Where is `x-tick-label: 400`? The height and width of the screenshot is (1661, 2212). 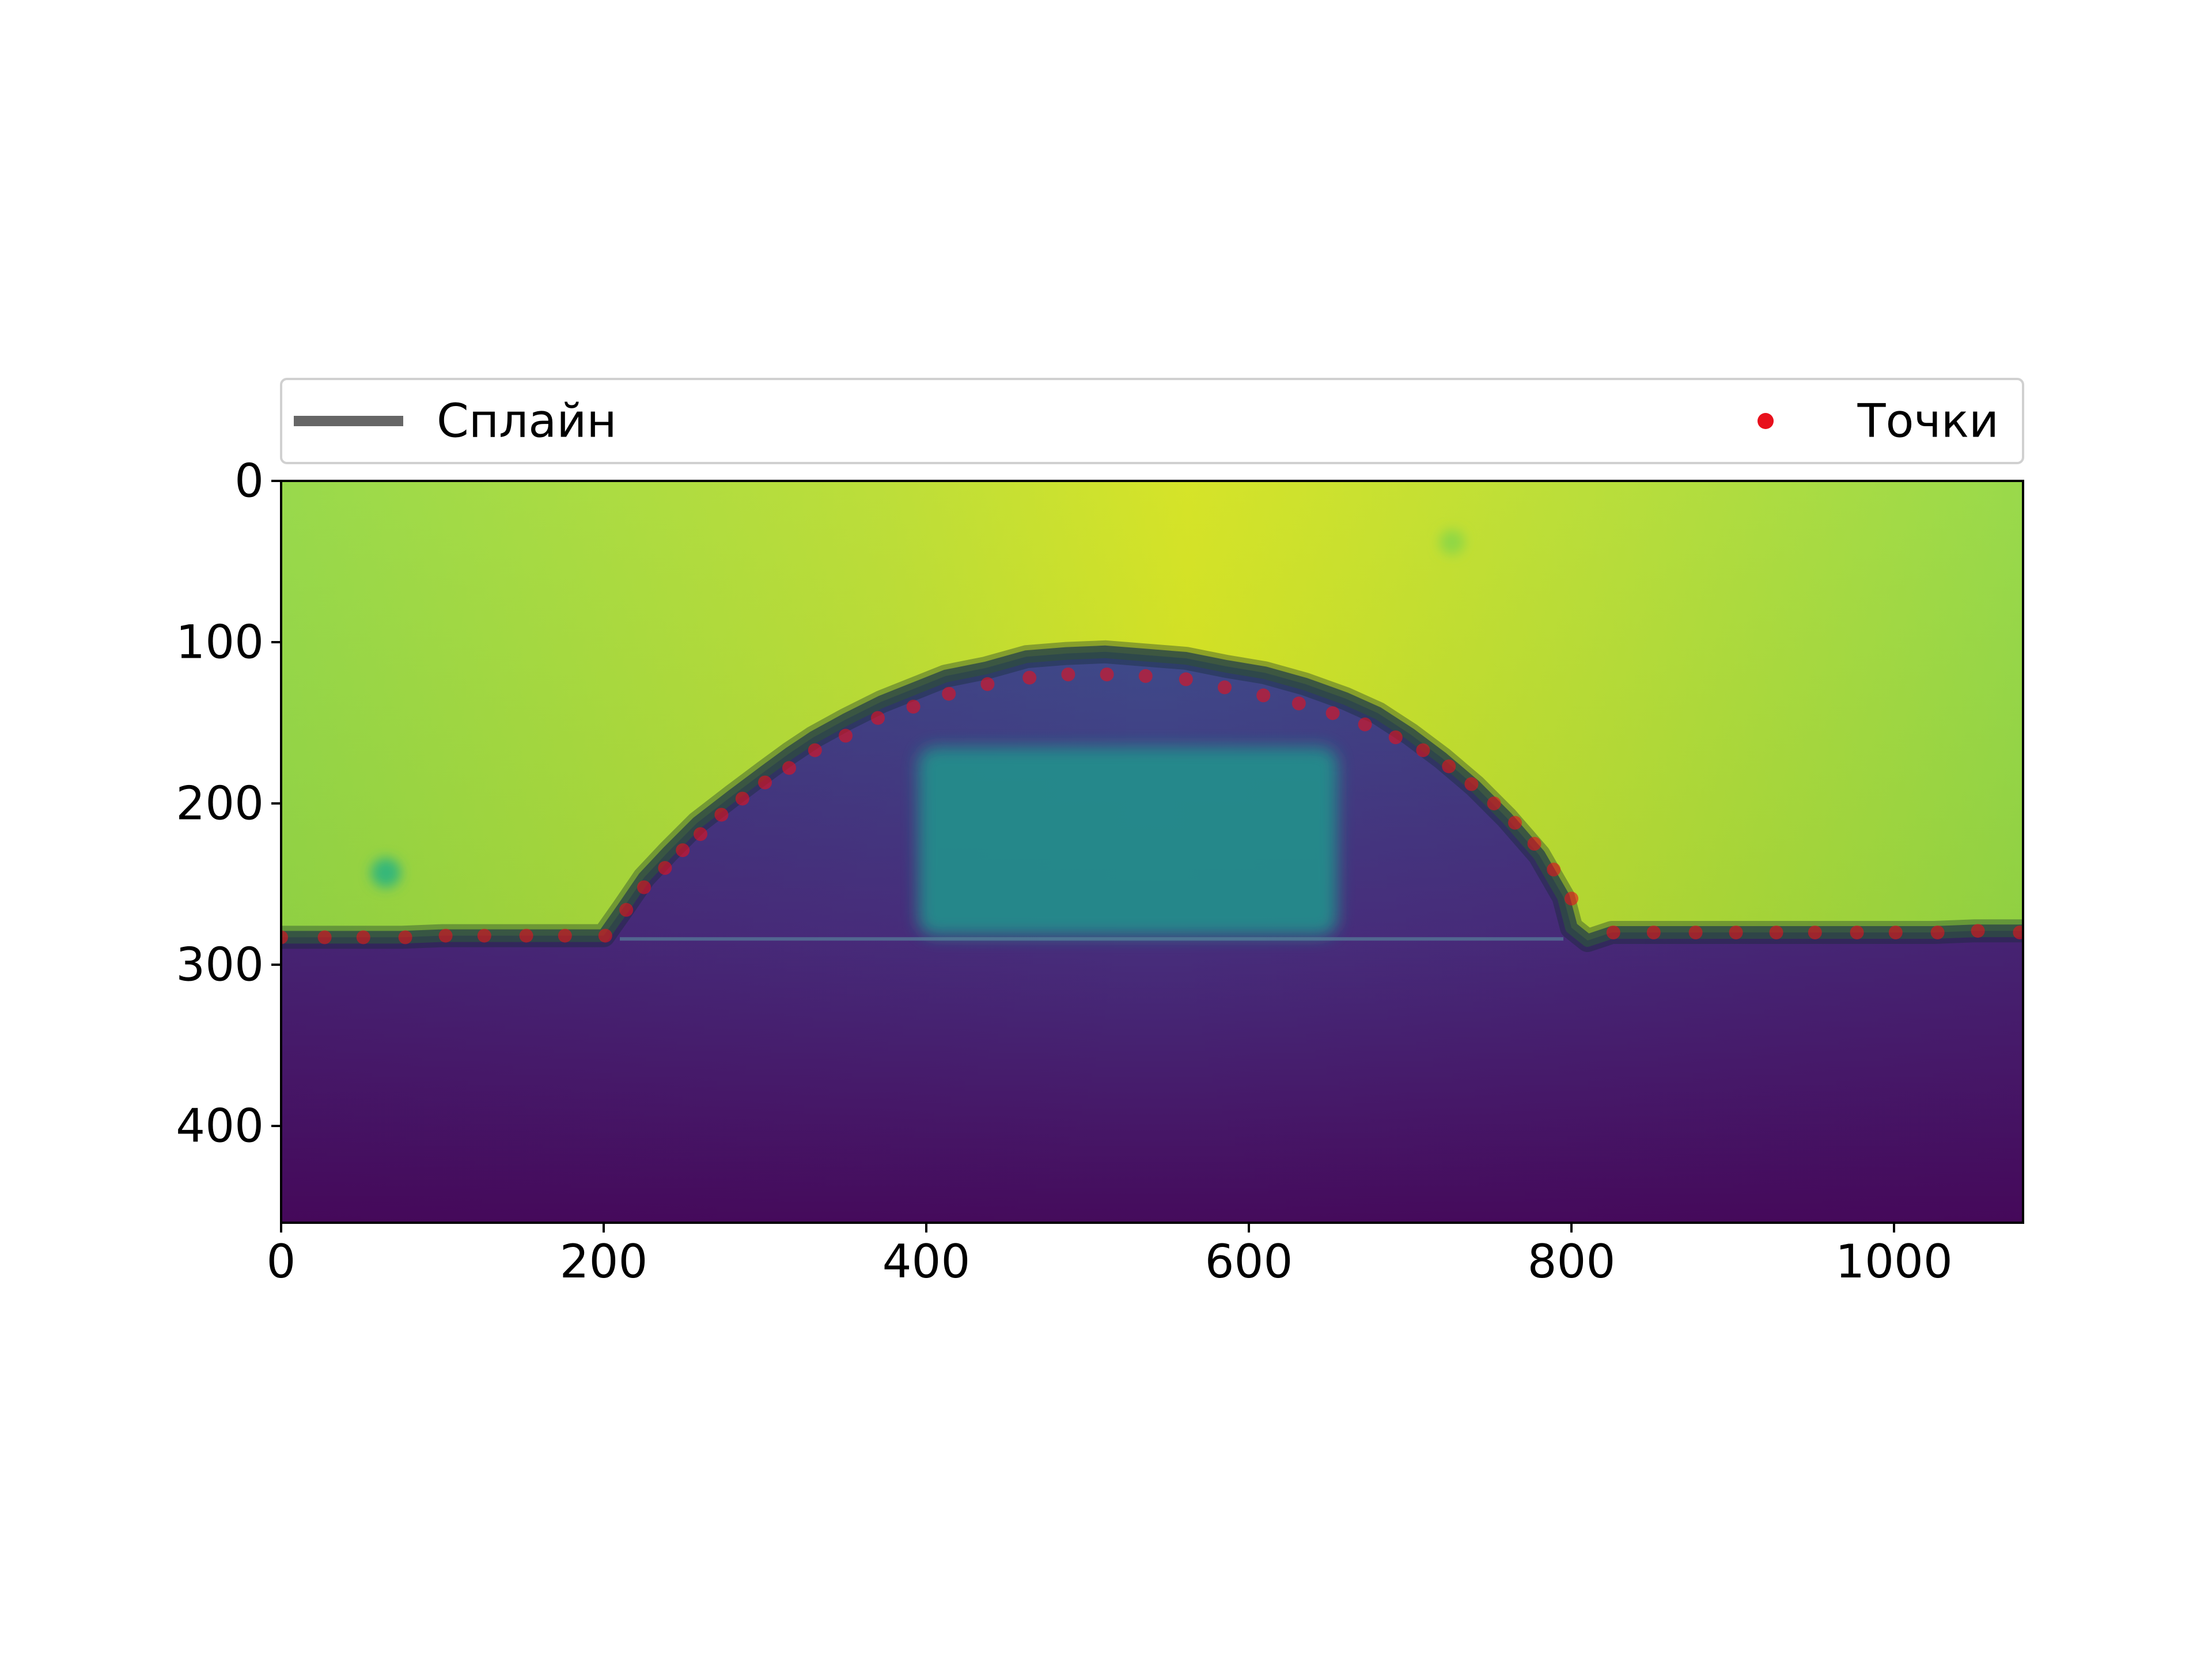
x-tick-label: 400 is located at coordinates (926, 1261).